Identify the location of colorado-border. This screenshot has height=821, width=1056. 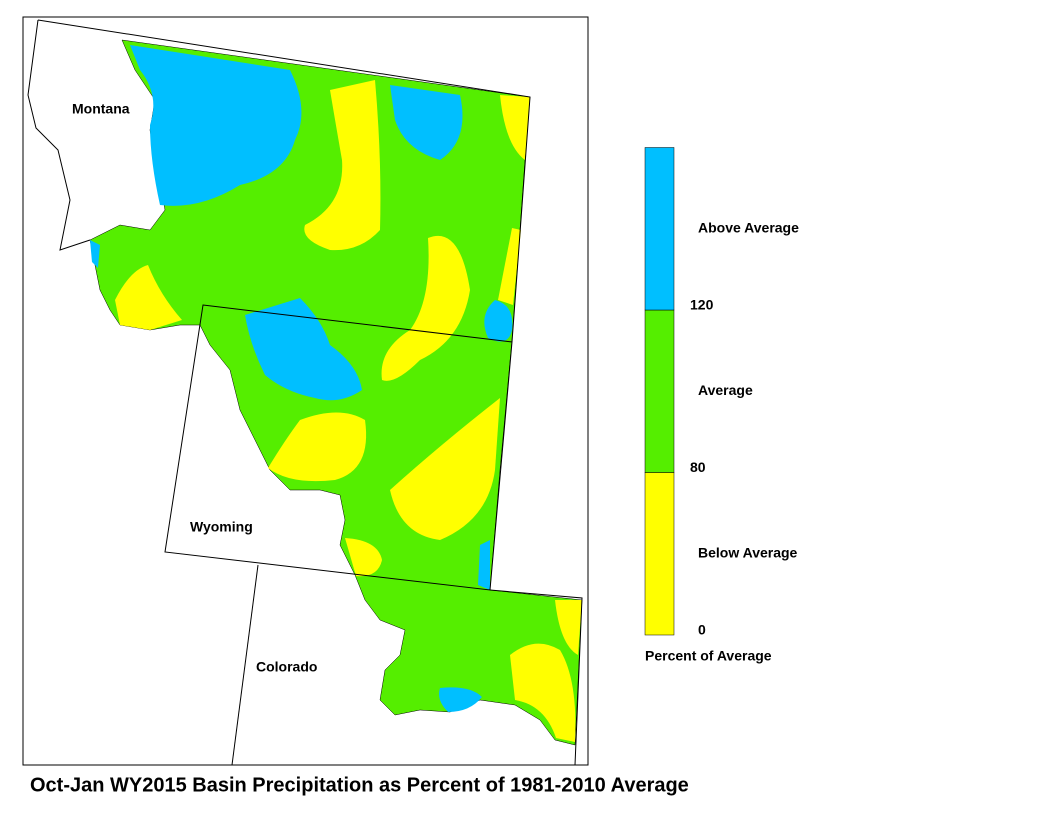
(245, 665).